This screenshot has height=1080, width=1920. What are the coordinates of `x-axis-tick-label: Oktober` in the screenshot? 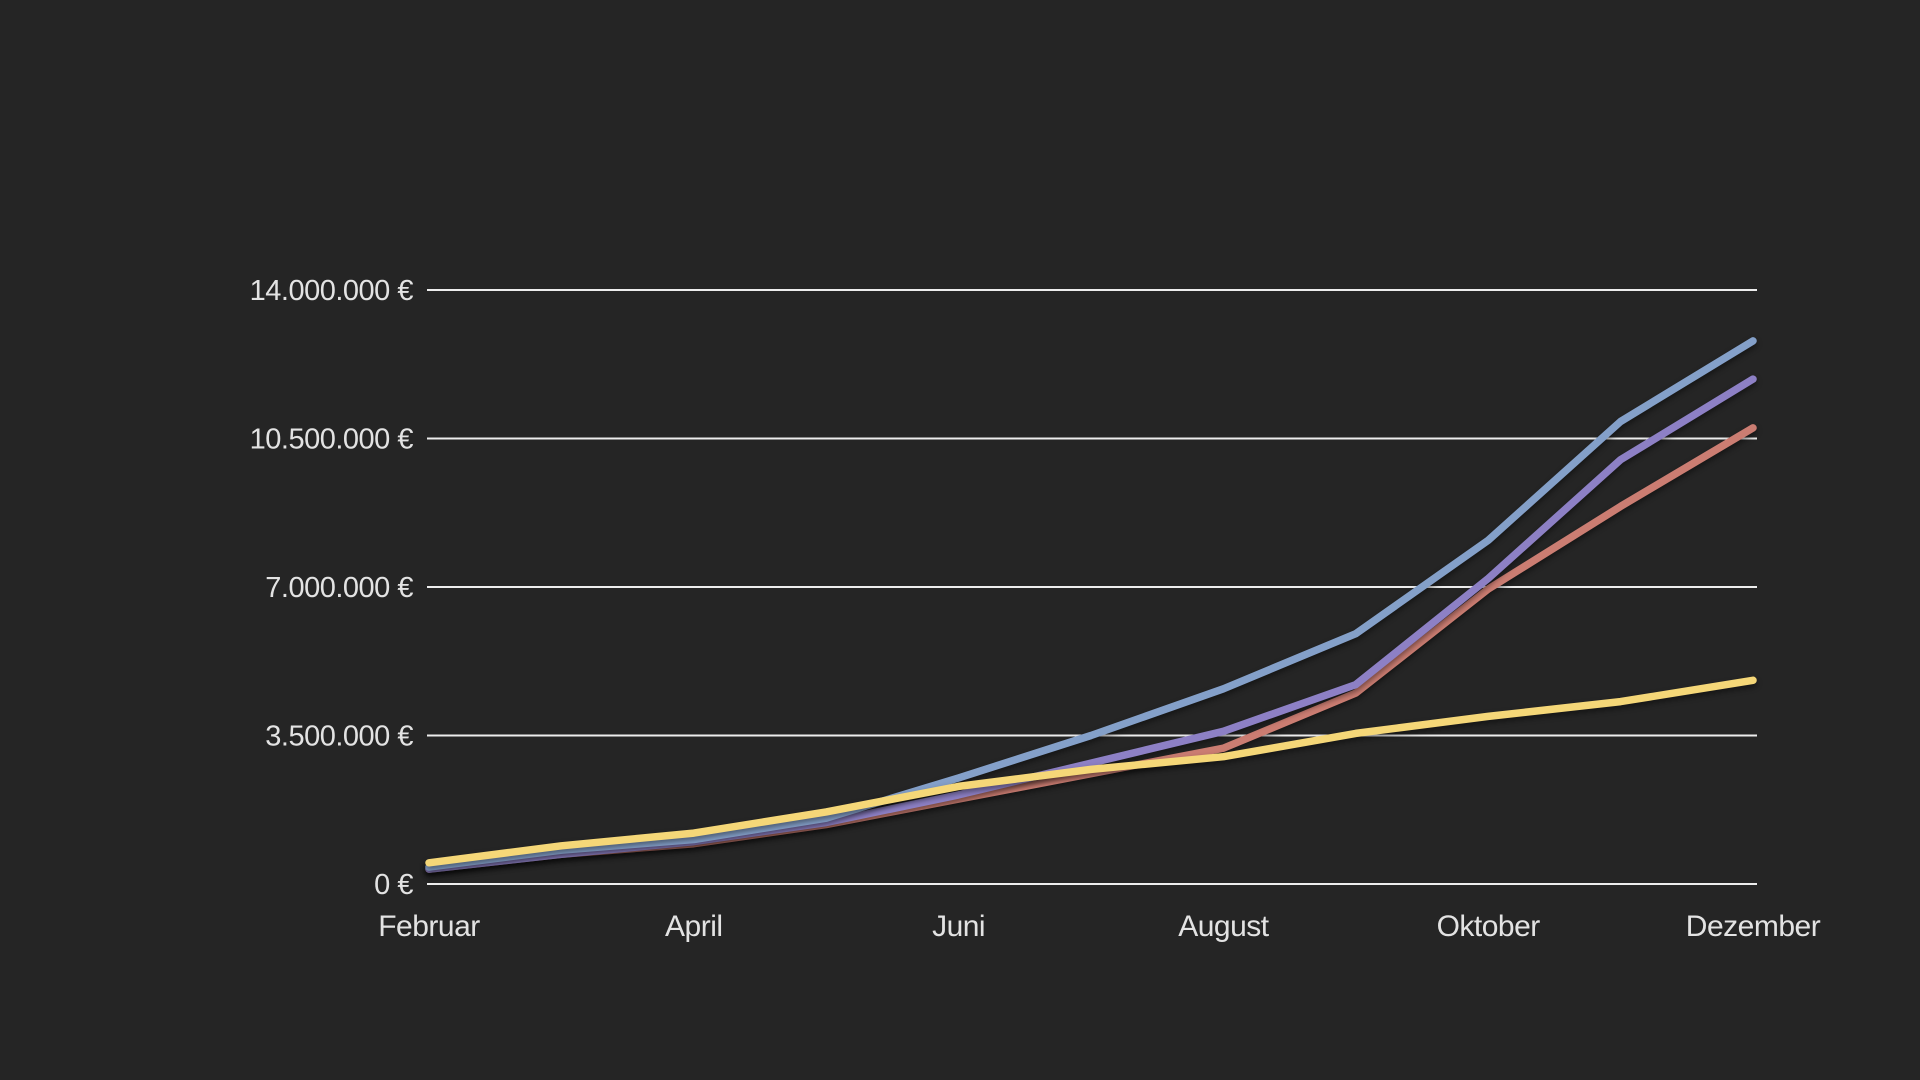 It's located at (1489, 926).